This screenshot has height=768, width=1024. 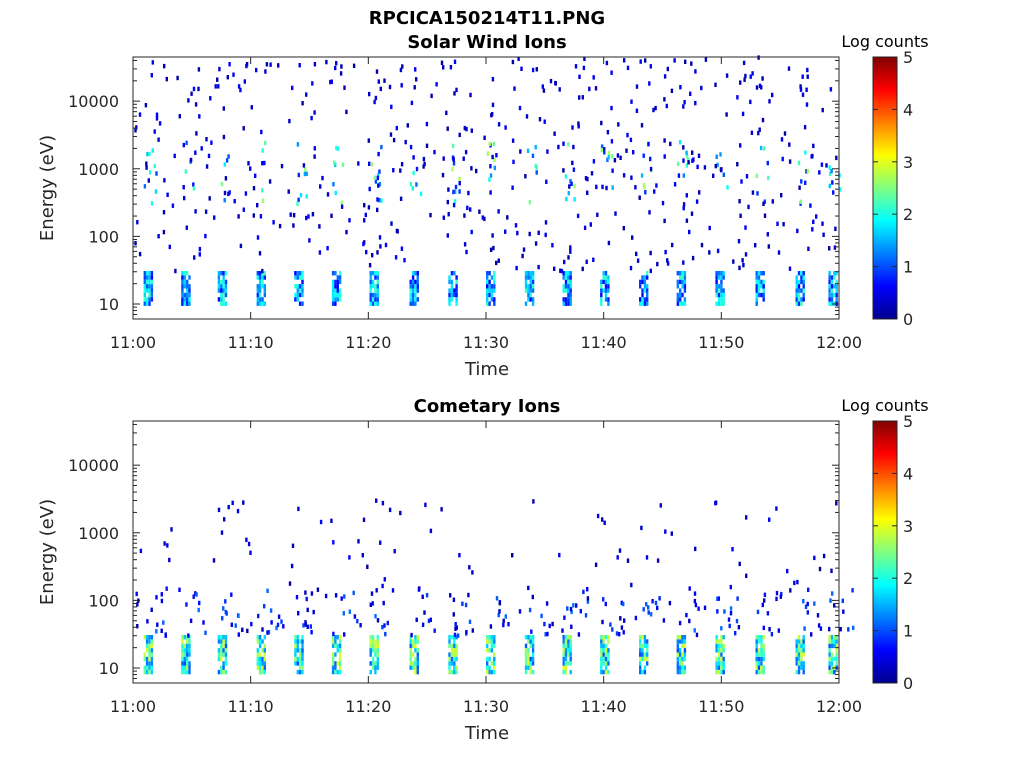 What do you see at coordinates (908, 109) in the screenshot?
I see `colorbar-tick-label: 4` at bounding box center [908, 109].